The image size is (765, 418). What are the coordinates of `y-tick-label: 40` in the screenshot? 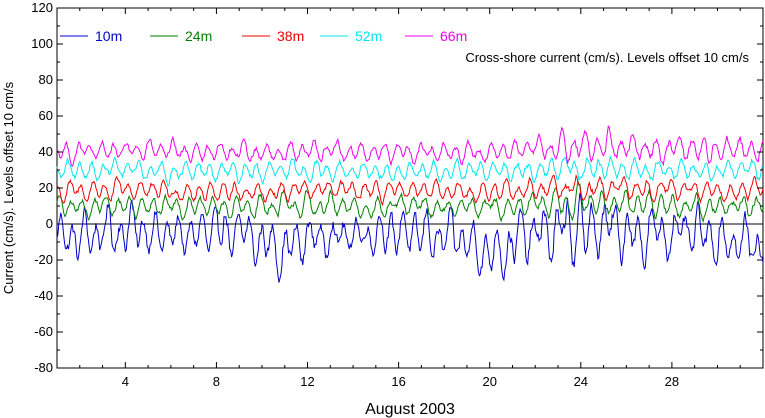 It's located at (46, 151).